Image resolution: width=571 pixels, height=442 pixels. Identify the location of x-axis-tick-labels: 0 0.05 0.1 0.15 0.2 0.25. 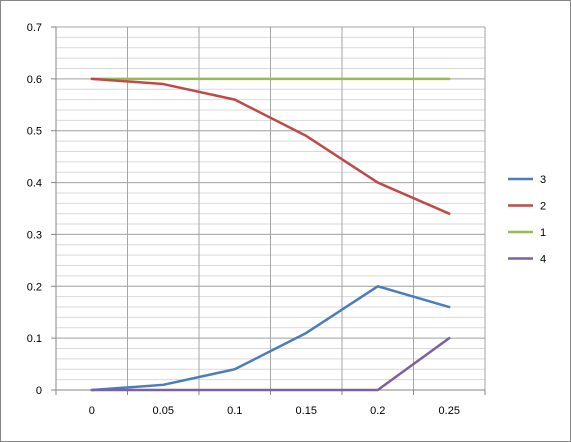
(274, 411).